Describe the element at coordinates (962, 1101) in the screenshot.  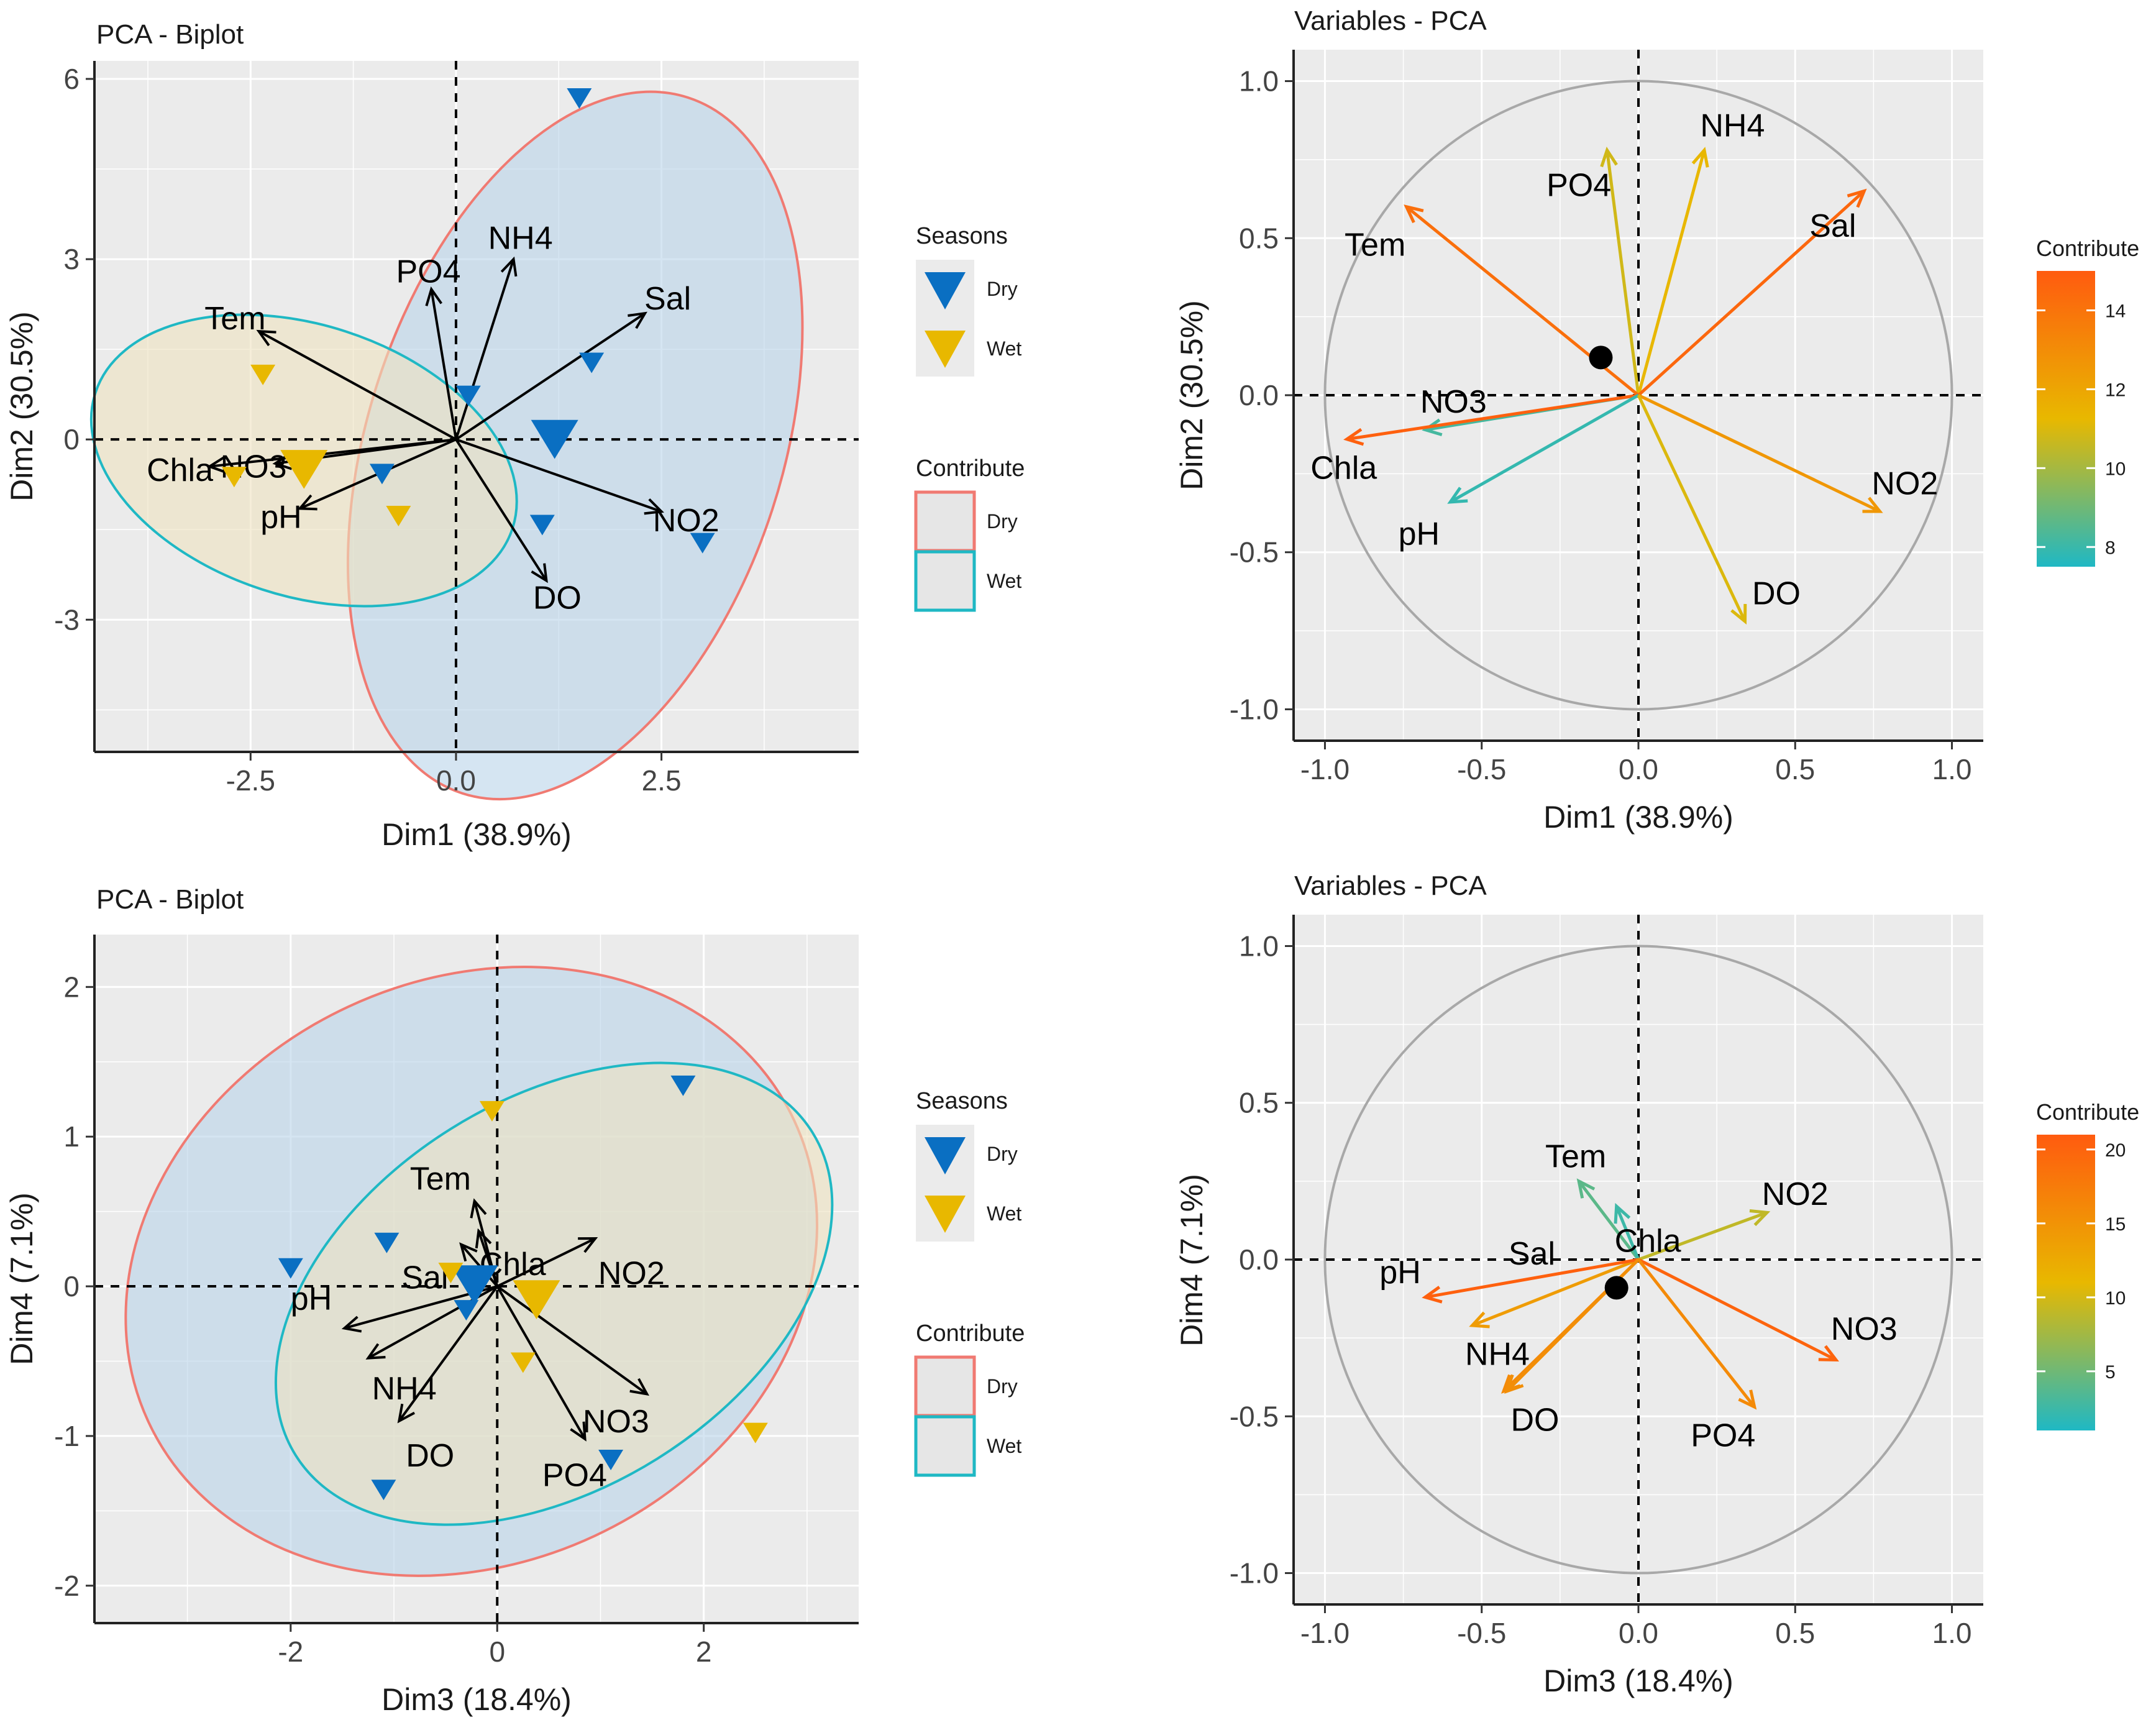
I see `legend-2-seasons-title: Seasons` at that location.